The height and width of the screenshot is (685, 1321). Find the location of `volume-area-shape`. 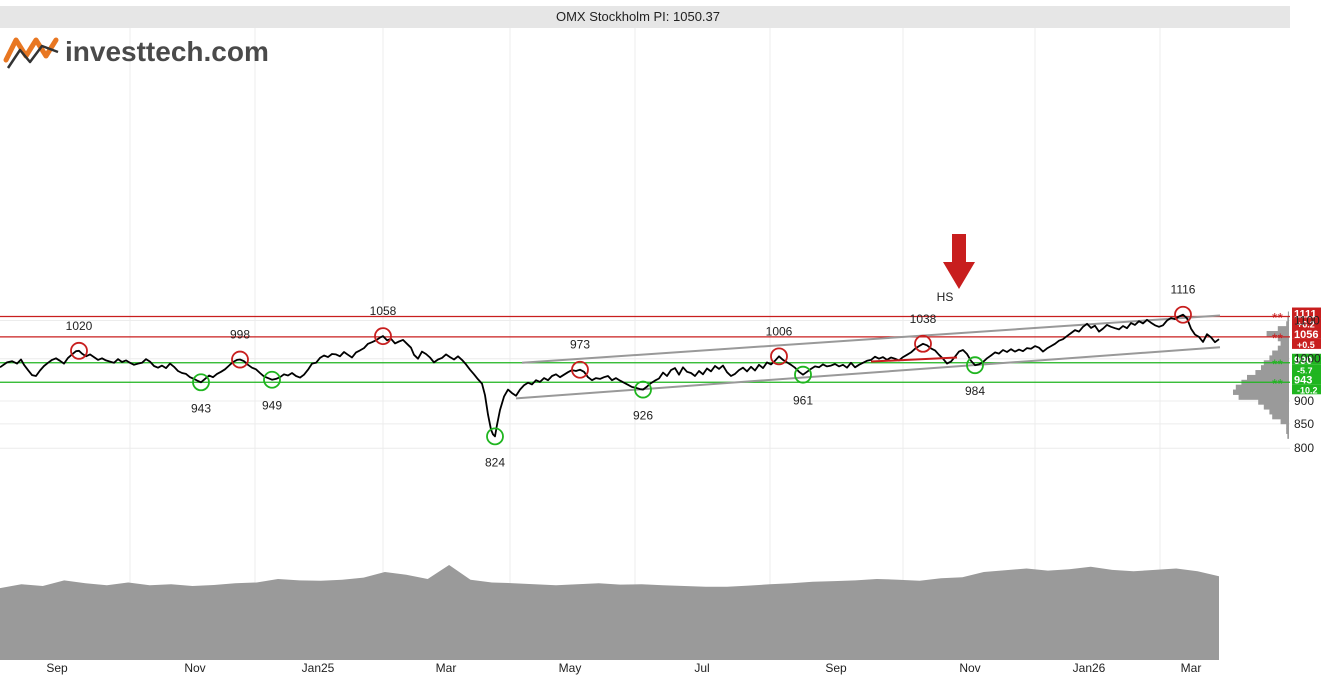

volume-area-shape is located at coordinates (609, 612).